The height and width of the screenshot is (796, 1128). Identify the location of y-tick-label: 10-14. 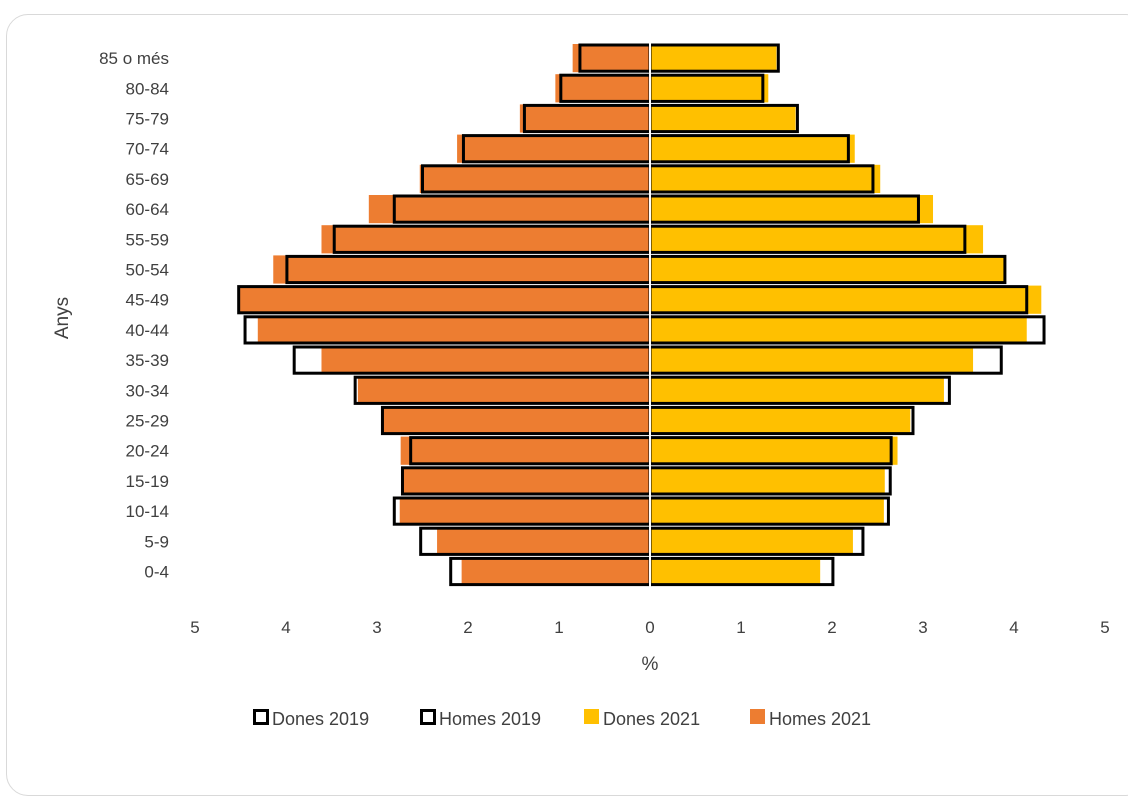
(147, 511).